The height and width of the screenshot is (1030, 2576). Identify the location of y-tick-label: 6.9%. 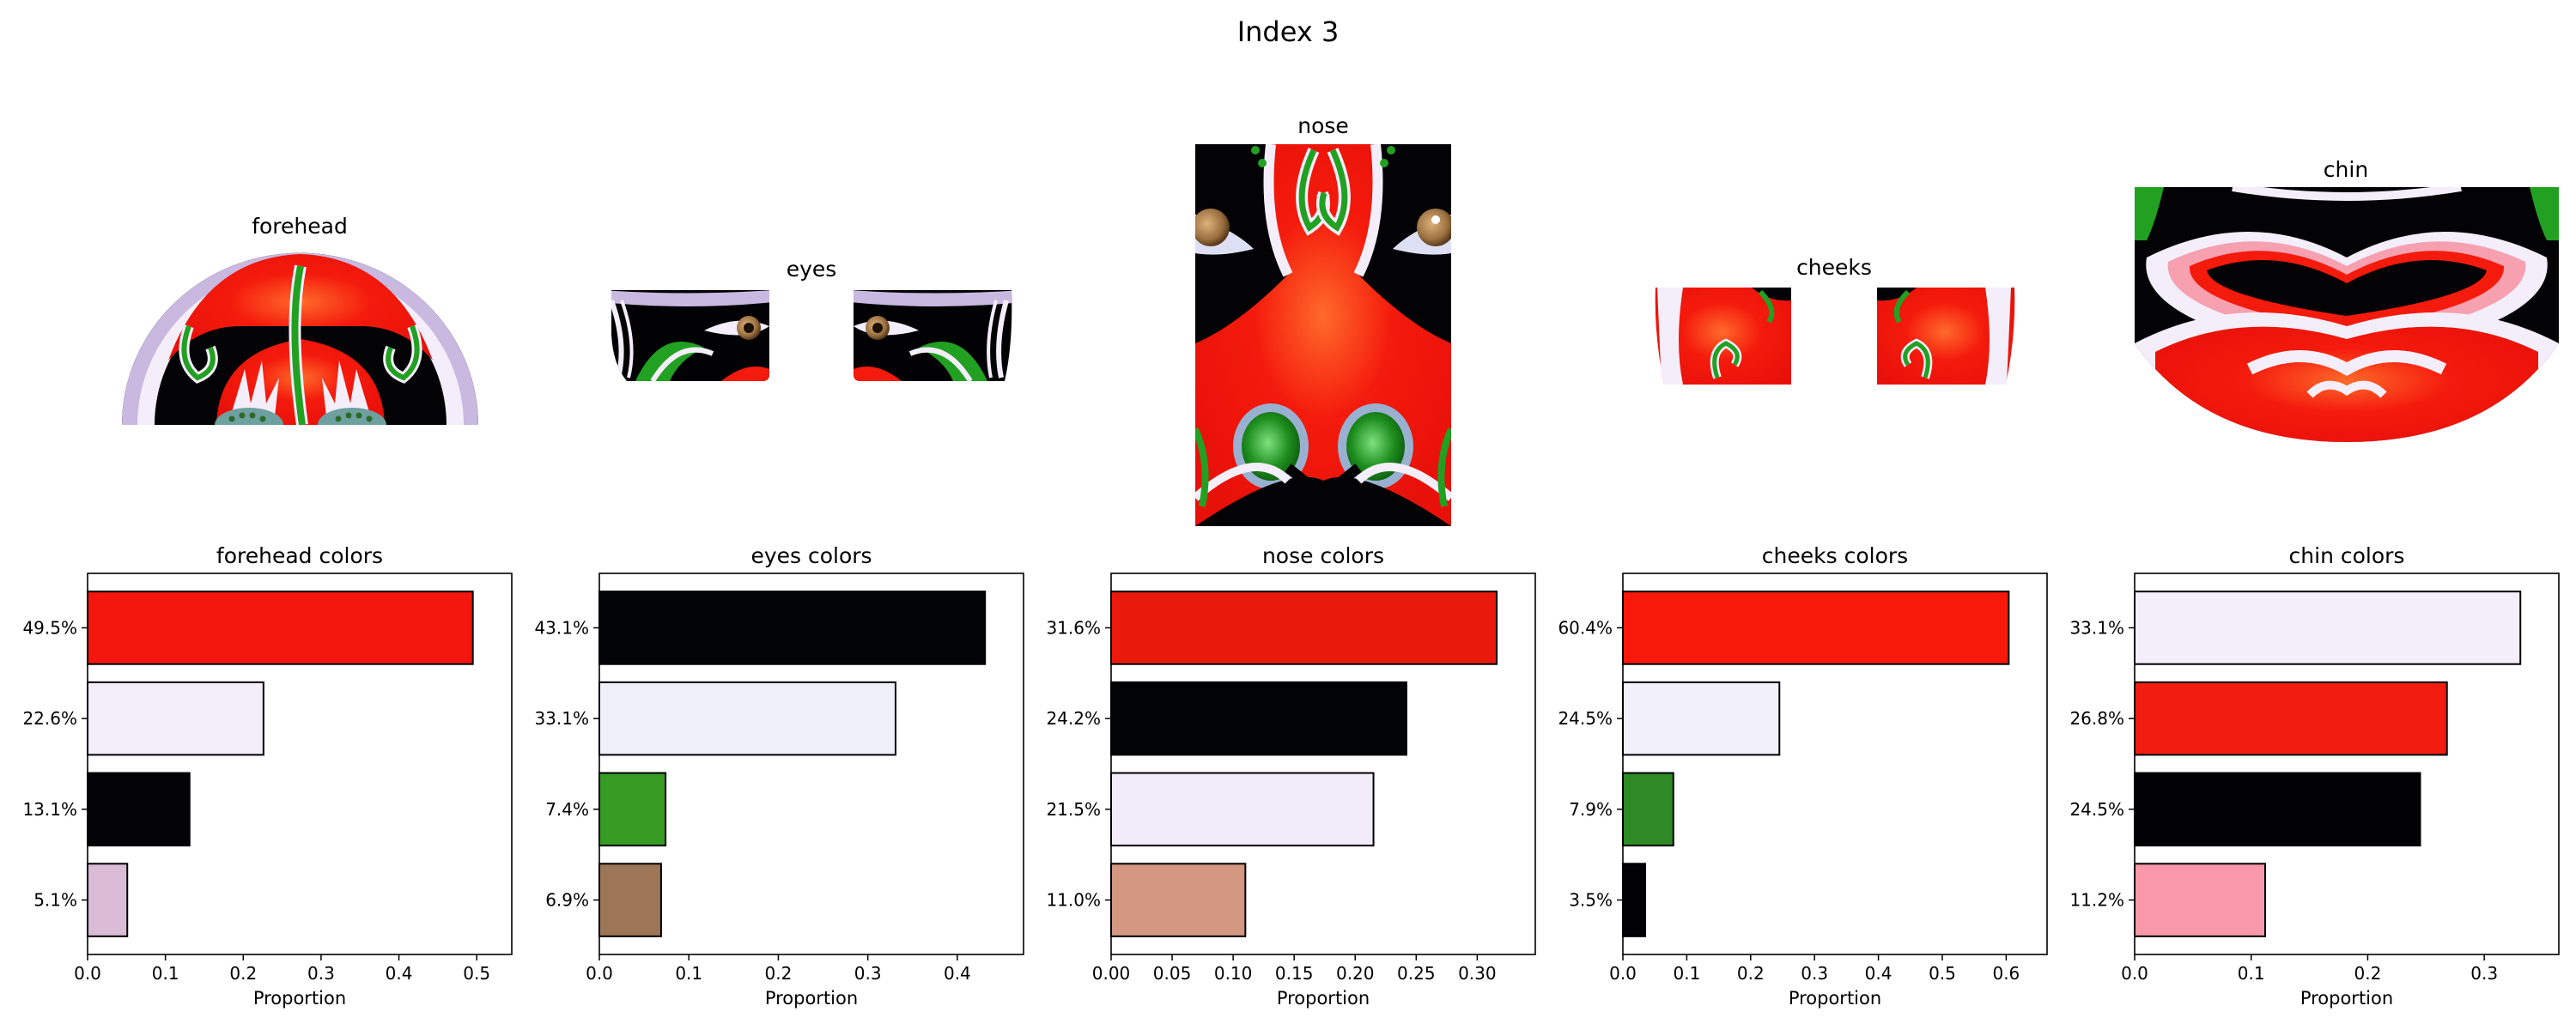
(567, 900).